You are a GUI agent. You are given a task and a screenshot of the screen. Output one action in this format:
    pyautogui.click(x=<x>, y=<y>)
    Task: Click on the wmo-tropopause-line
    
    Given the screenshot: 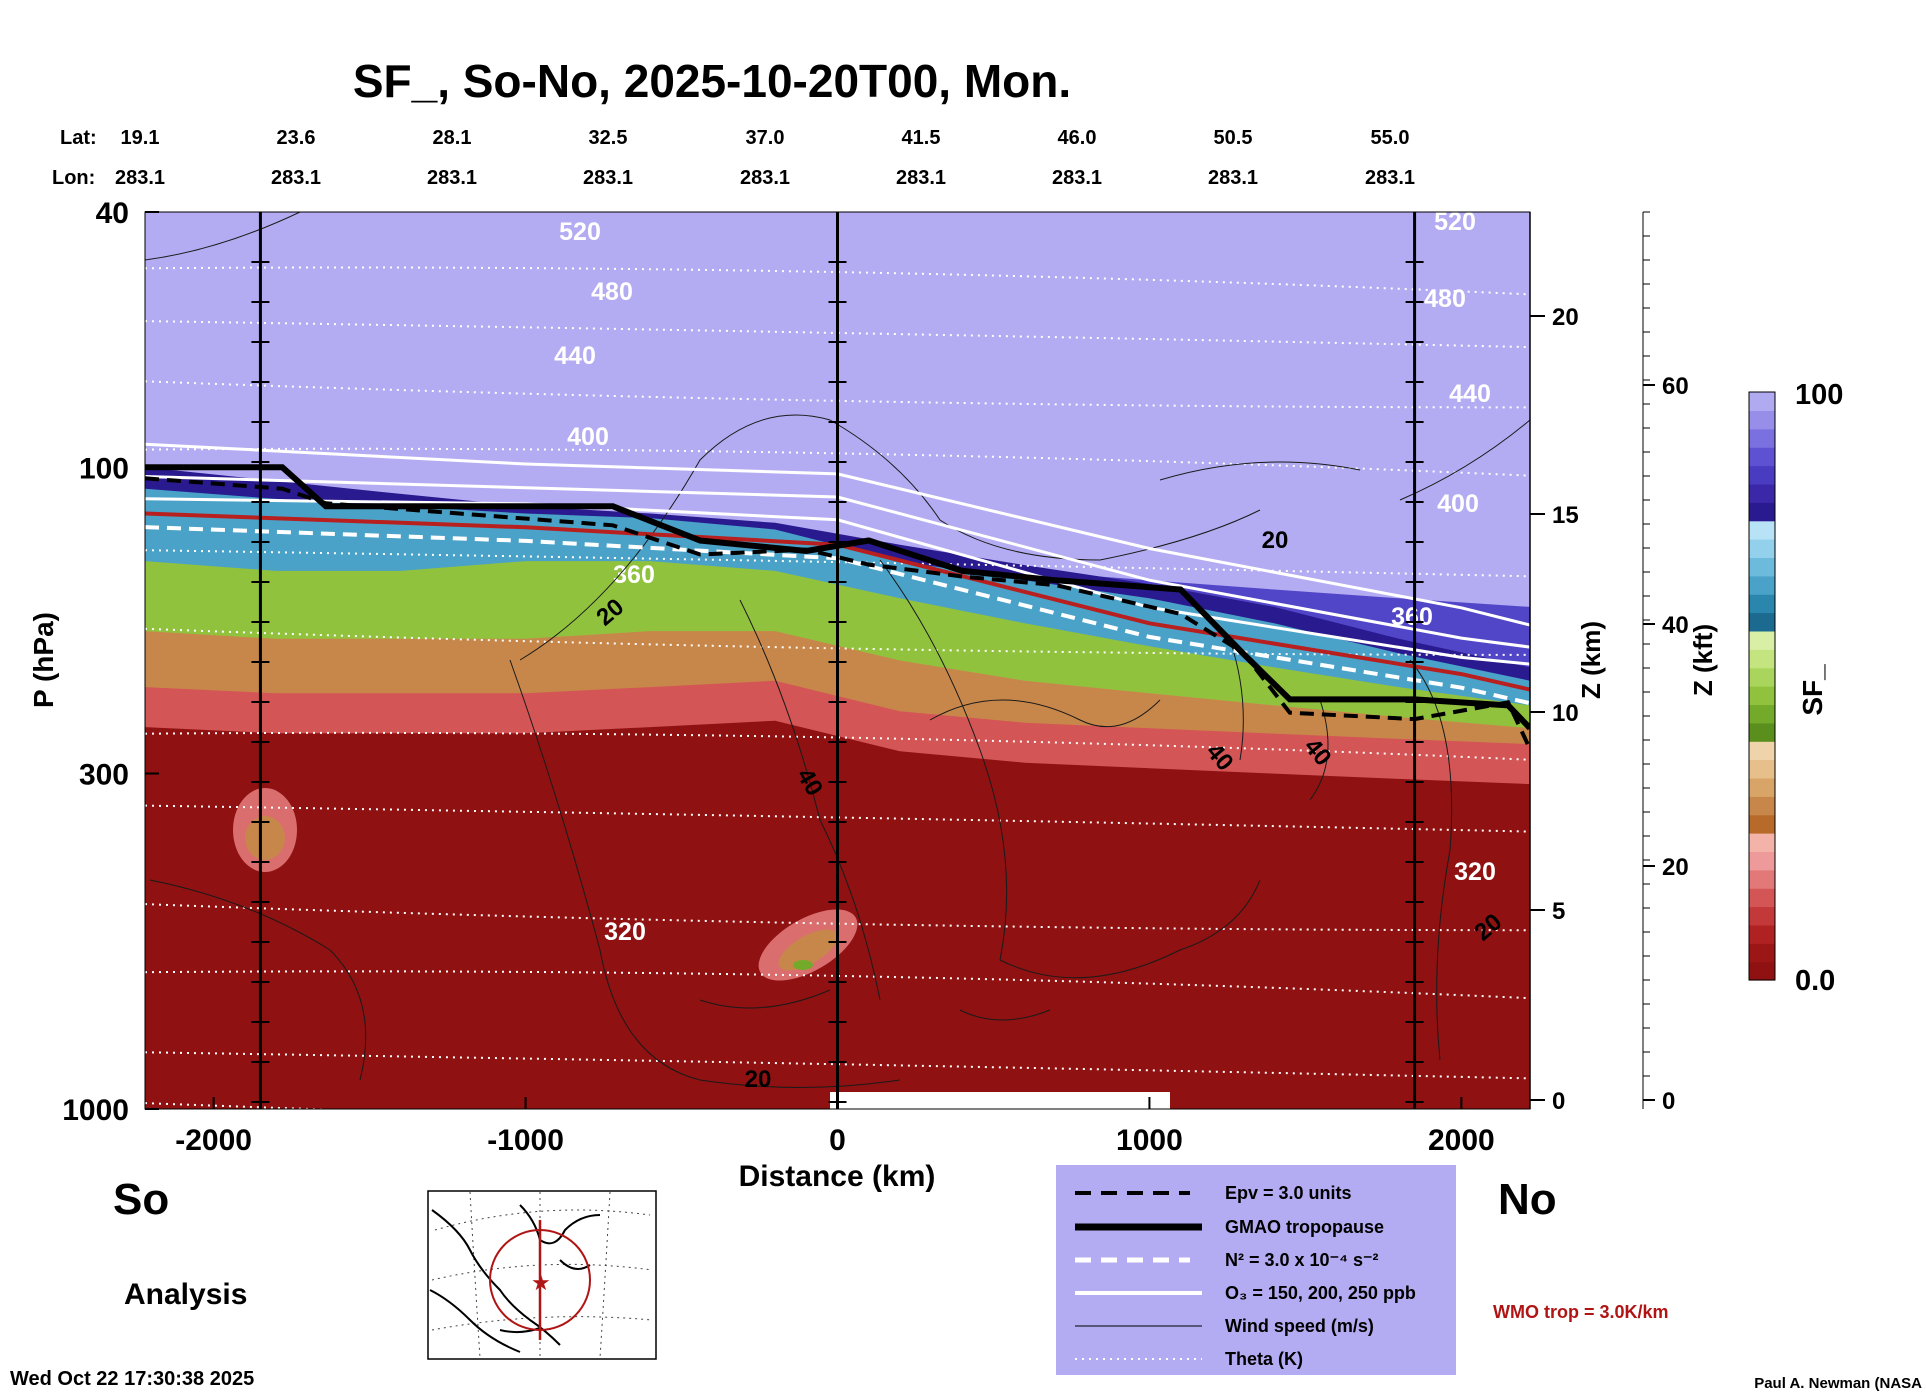 What is the action you would take?
    pyautogui.click(x=837, y=601)
    